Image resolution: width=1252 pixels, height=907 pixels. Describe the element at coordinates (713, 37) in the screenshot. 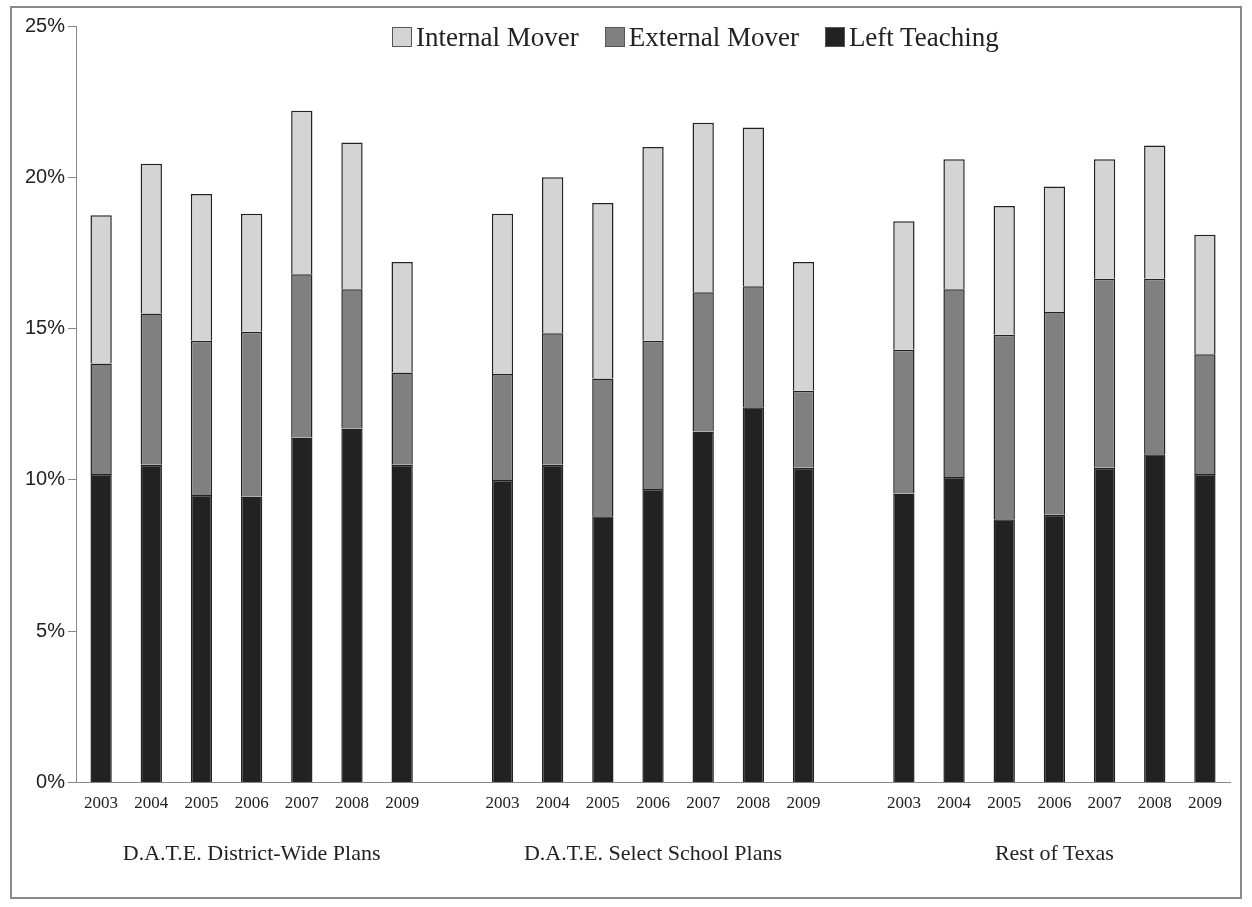

I see `legend-label: External Mover` at that location.